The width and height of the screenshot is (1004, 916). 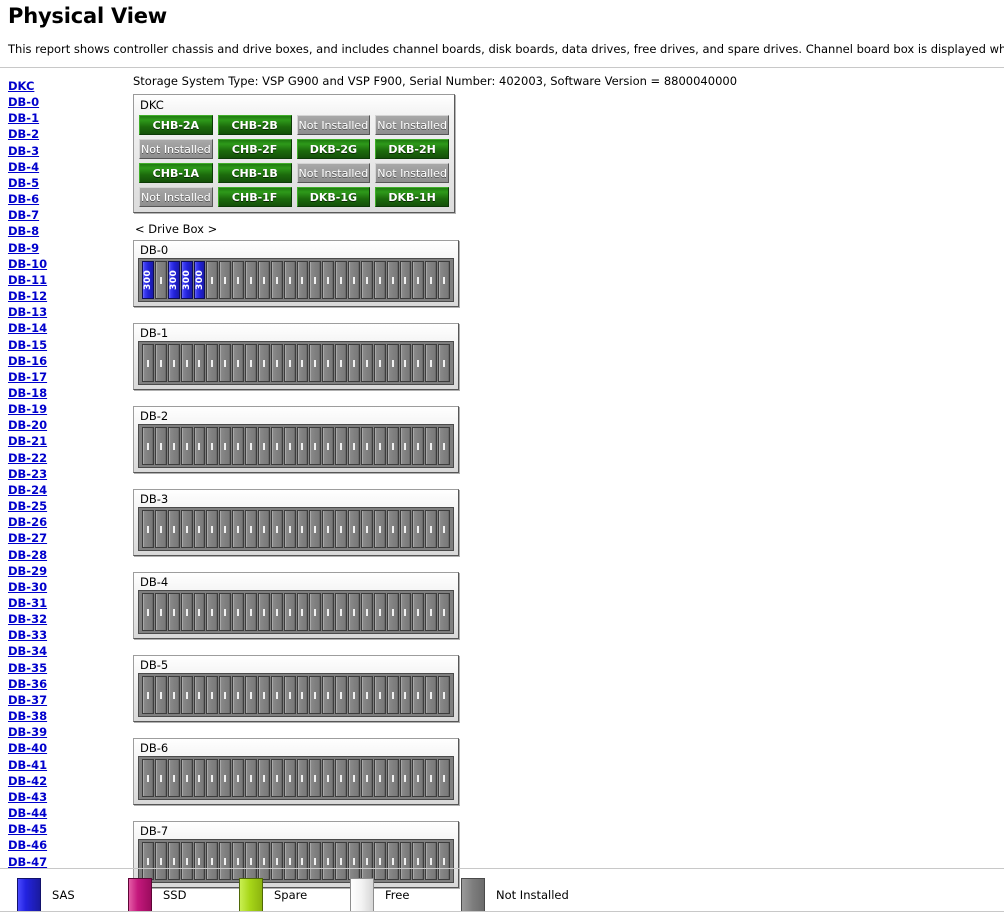 What do you see at coordinates (28, 651) in the screenshot?
I see `sidebar-item-db-34: DB-34` at bounding box center [28, 651].